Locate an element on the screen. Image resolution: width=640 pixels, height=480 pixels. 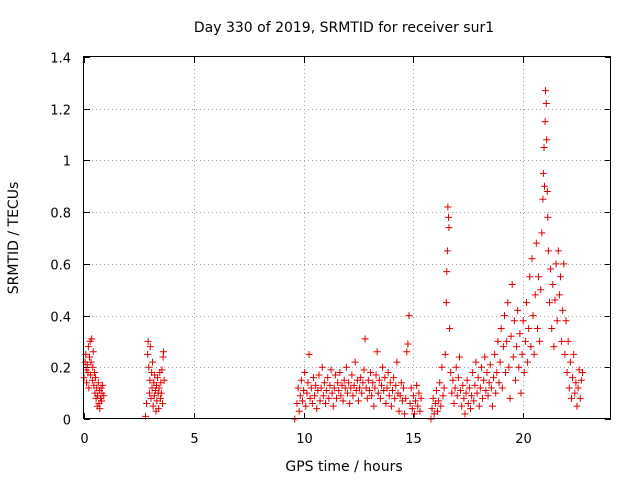
y-axis-label: SRMTID / TECUs is located at coordinates (14, 238).